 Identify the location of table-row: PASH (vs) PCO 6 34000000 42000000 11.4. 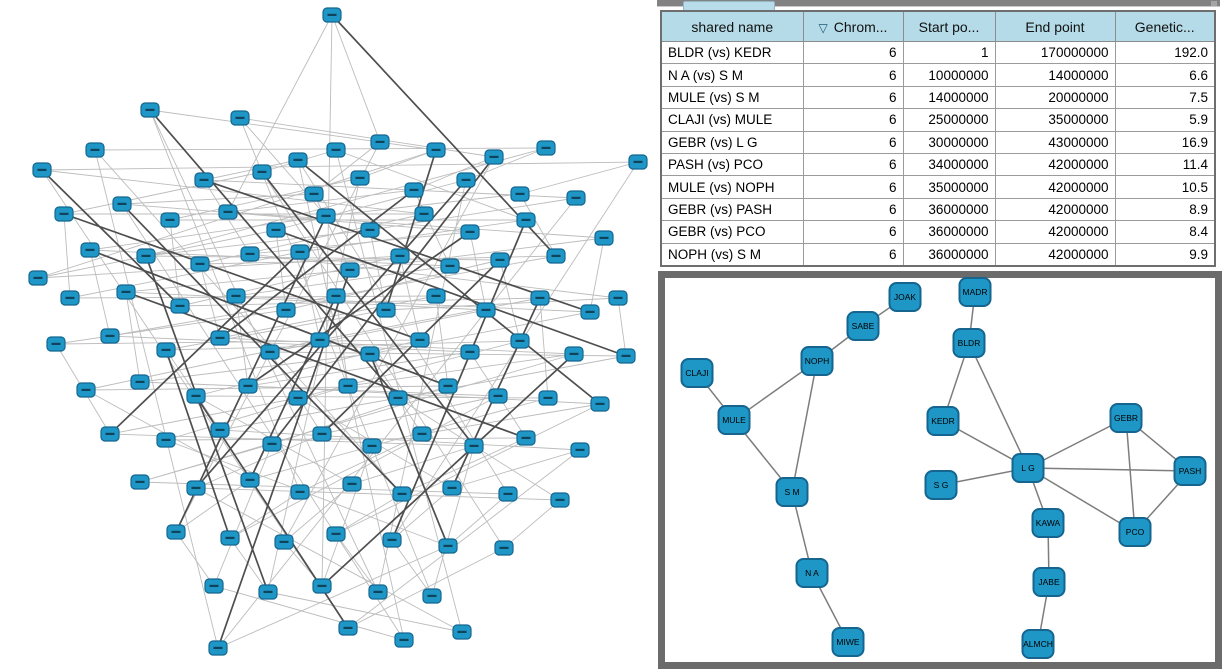
(938, 164).